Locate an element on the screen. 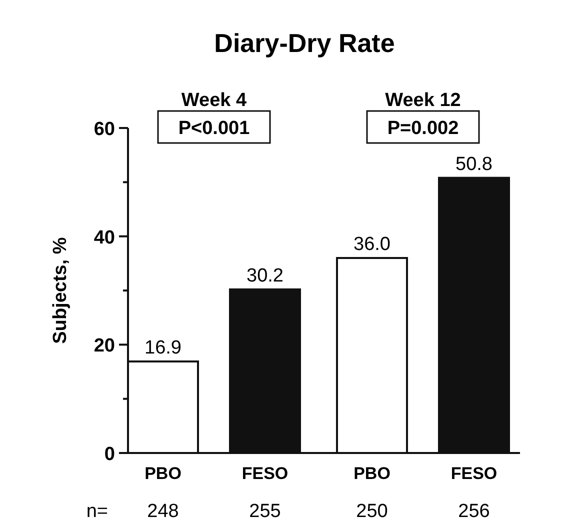 The width and height of the screenshot is (569, 529). y-axis-title: Subjects, % is located at coordinates (60, 290).